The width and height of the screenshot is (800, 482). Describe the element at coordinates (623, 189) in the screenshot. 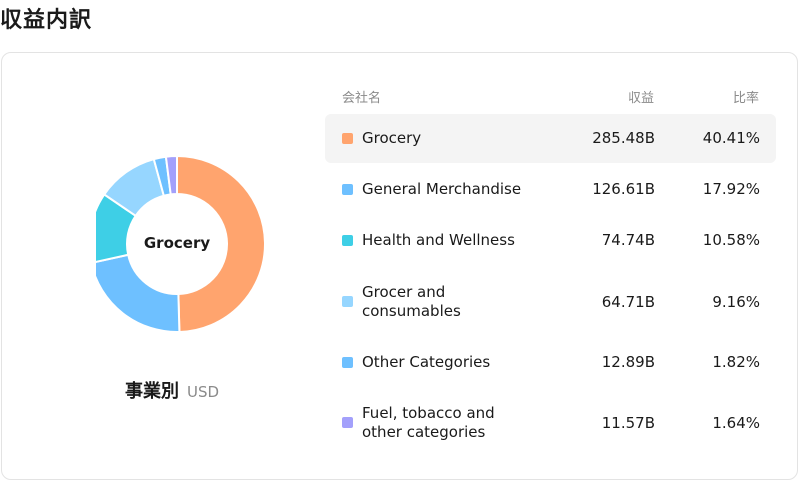

I see `row-revenue: 126.61B` at that location.